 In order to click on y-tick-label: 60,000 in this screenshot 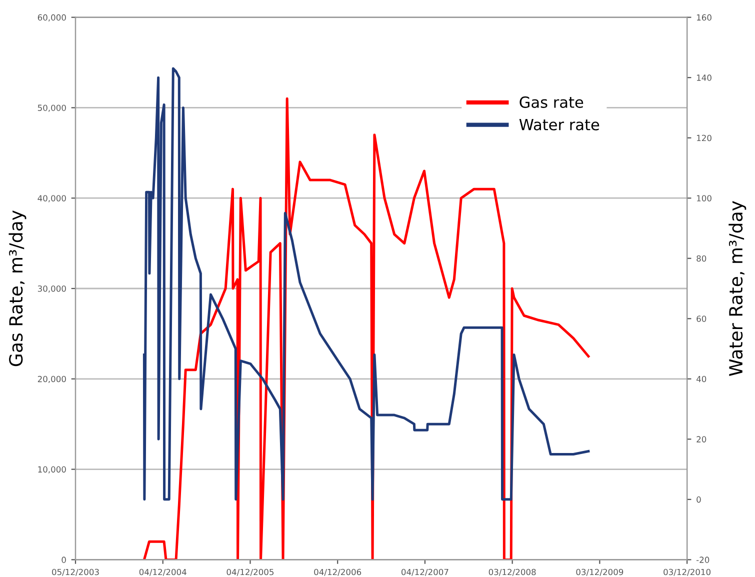, I will do `click(52, 18)`.